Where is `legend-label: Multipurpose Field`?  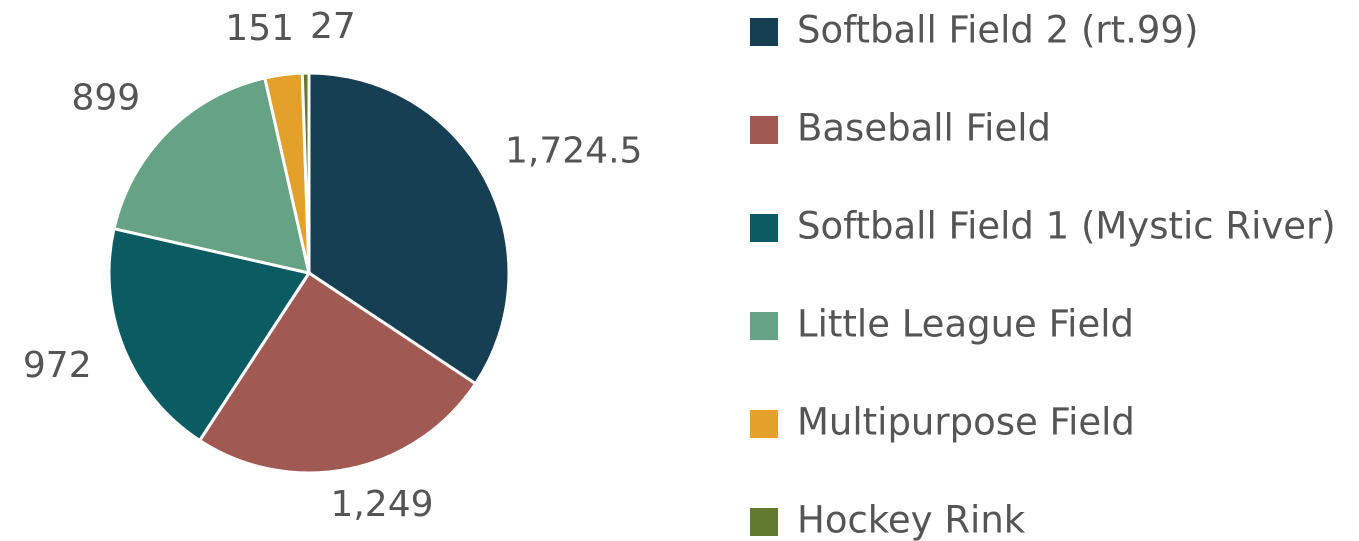 legend-label: Multipurpose Field is located at coordinates (966, 422).